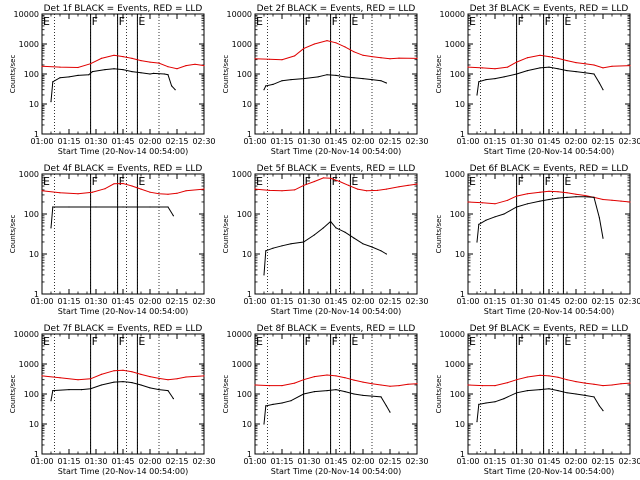  What do you see at coordinates (336, 329) in the screenshot?
I see `panel-title: Det 8f BLACK = Events, RED = LLD` at bounding box center [336, 329].